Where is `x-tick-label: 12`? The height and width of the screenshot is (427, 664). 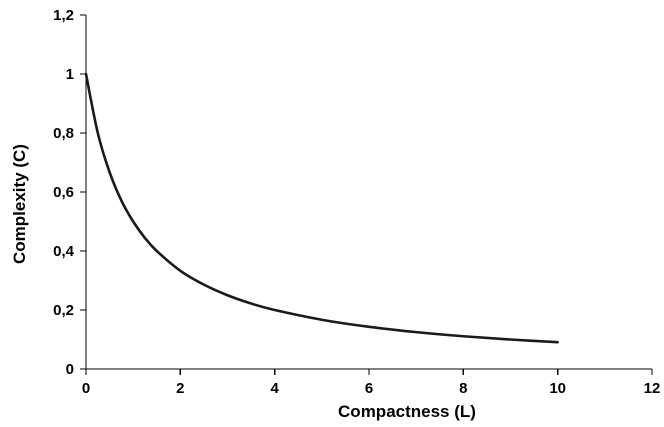
x-tick-label: 12 is located at coordinates (652, 388).